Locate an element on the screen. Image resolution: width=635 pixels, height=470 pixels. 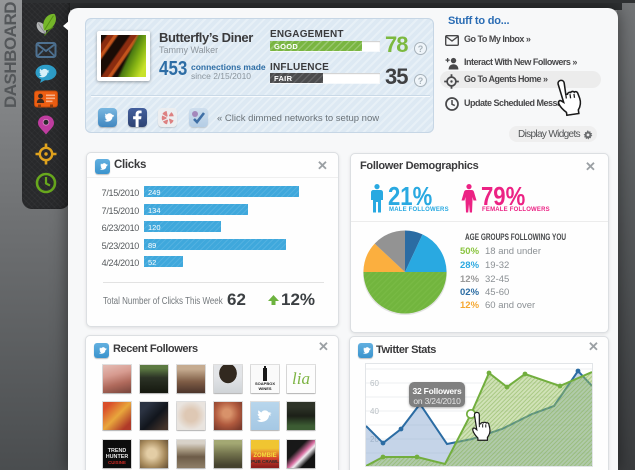
svg-text: 20 is located at coordinates (374, 439).